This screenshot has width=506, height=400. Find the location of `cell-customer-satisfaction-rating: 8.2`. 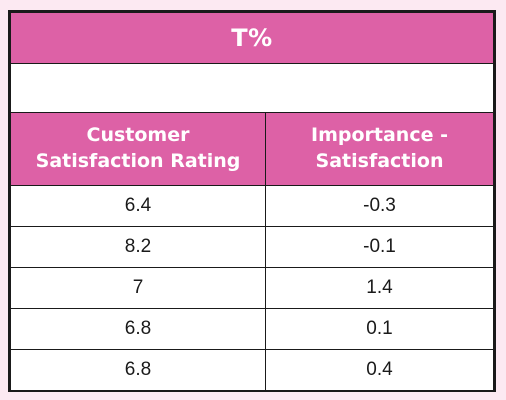

cell-customer-satisfaction-rating: 8.2 is located at coordinates (138, 247).